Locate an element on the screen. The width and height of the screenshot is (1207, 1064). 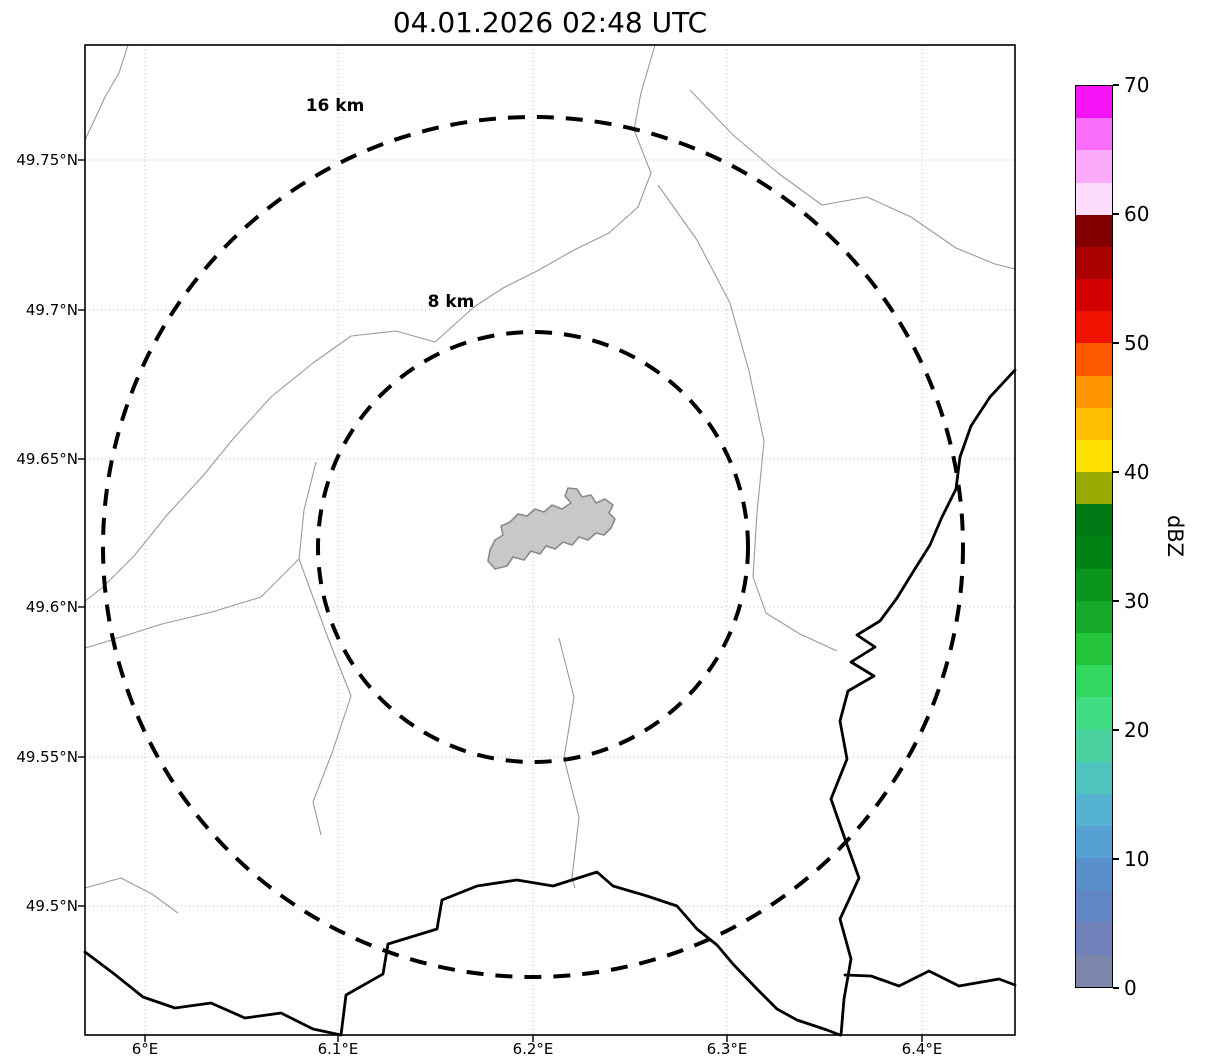
colorbar-gradient is located at coordinates (1094, 536).